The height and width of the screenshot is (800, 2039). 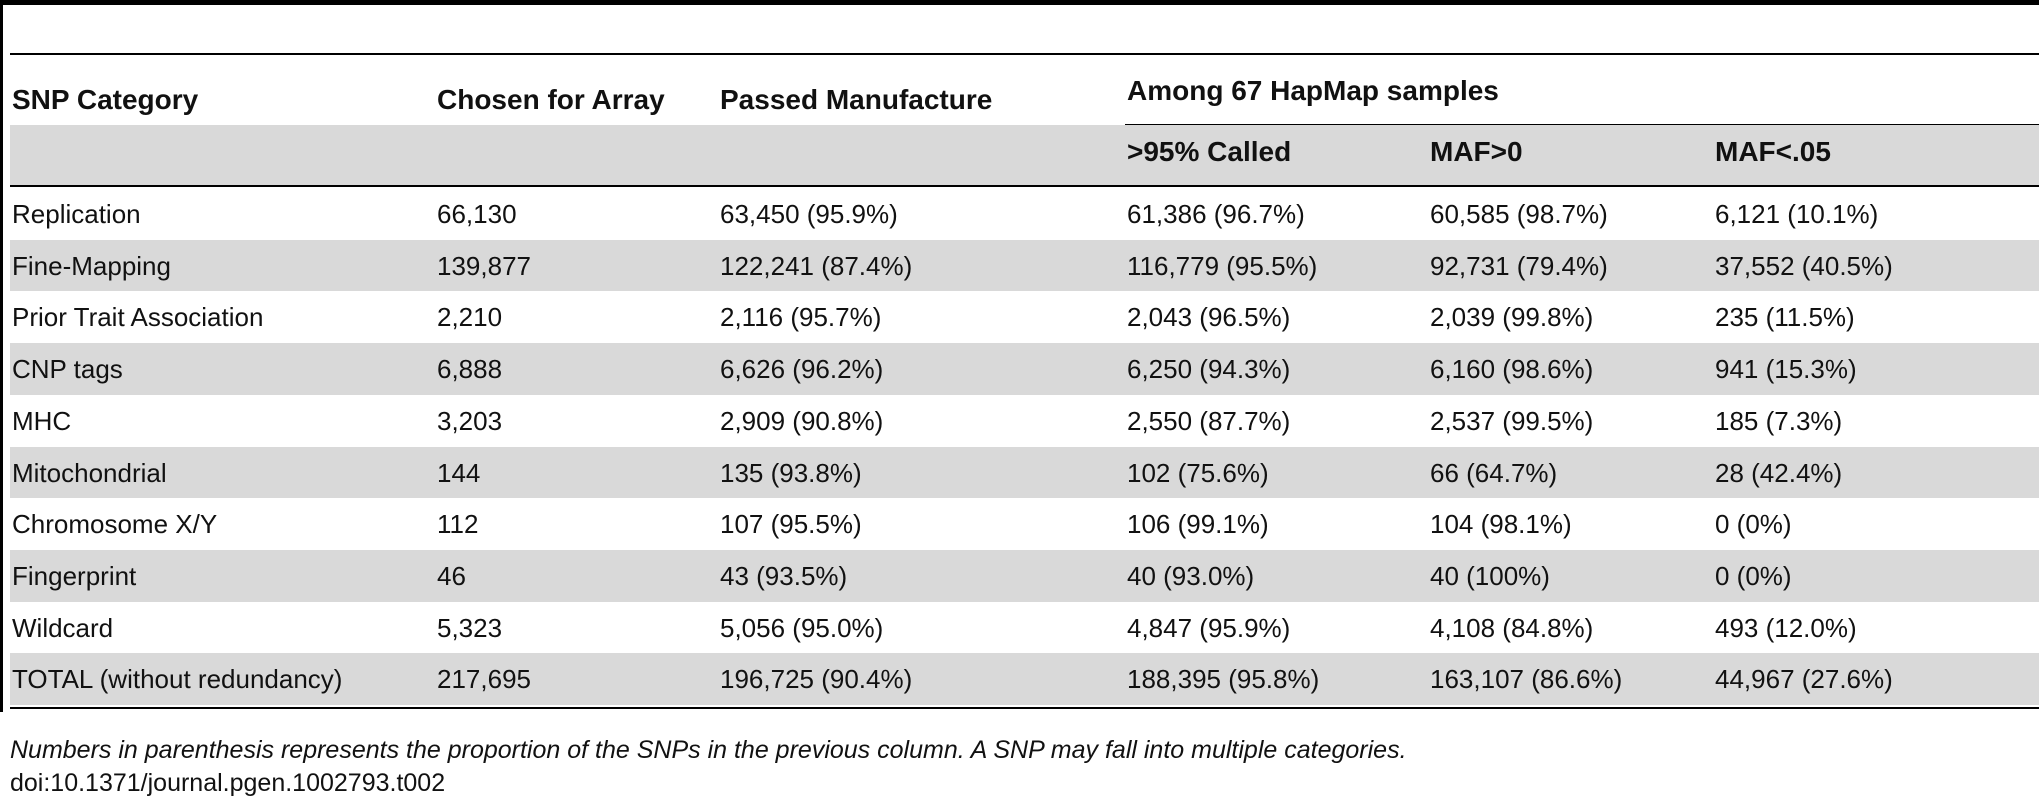 What do you see at coordinates (1797, 214) in the screenshot?
I see `cell-maf05: 6,121 (10.1%)` at bounding box center [1797, 214].